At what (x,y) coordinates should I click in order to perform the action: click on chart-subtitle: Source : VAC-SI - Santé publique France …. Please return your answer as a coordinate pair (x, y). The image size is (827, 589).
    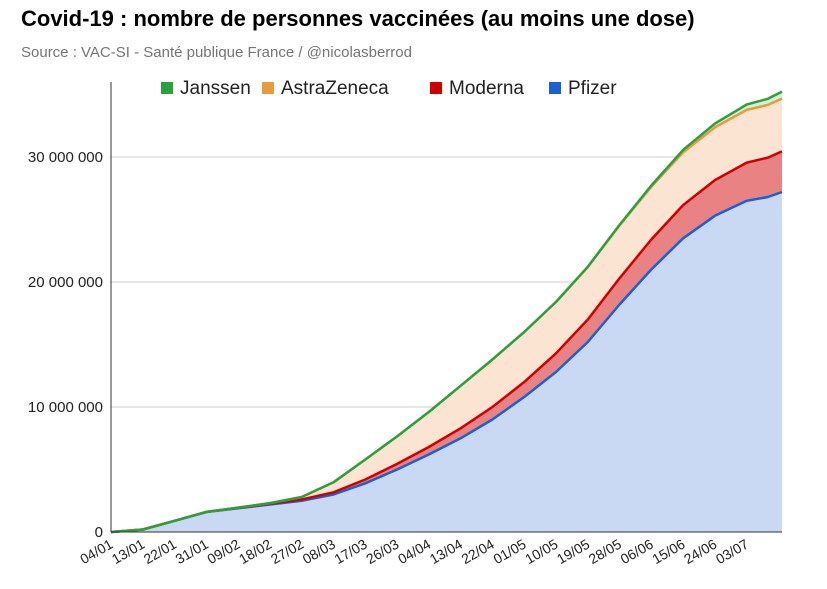
    Looking at the image, I should click on (216, 52).